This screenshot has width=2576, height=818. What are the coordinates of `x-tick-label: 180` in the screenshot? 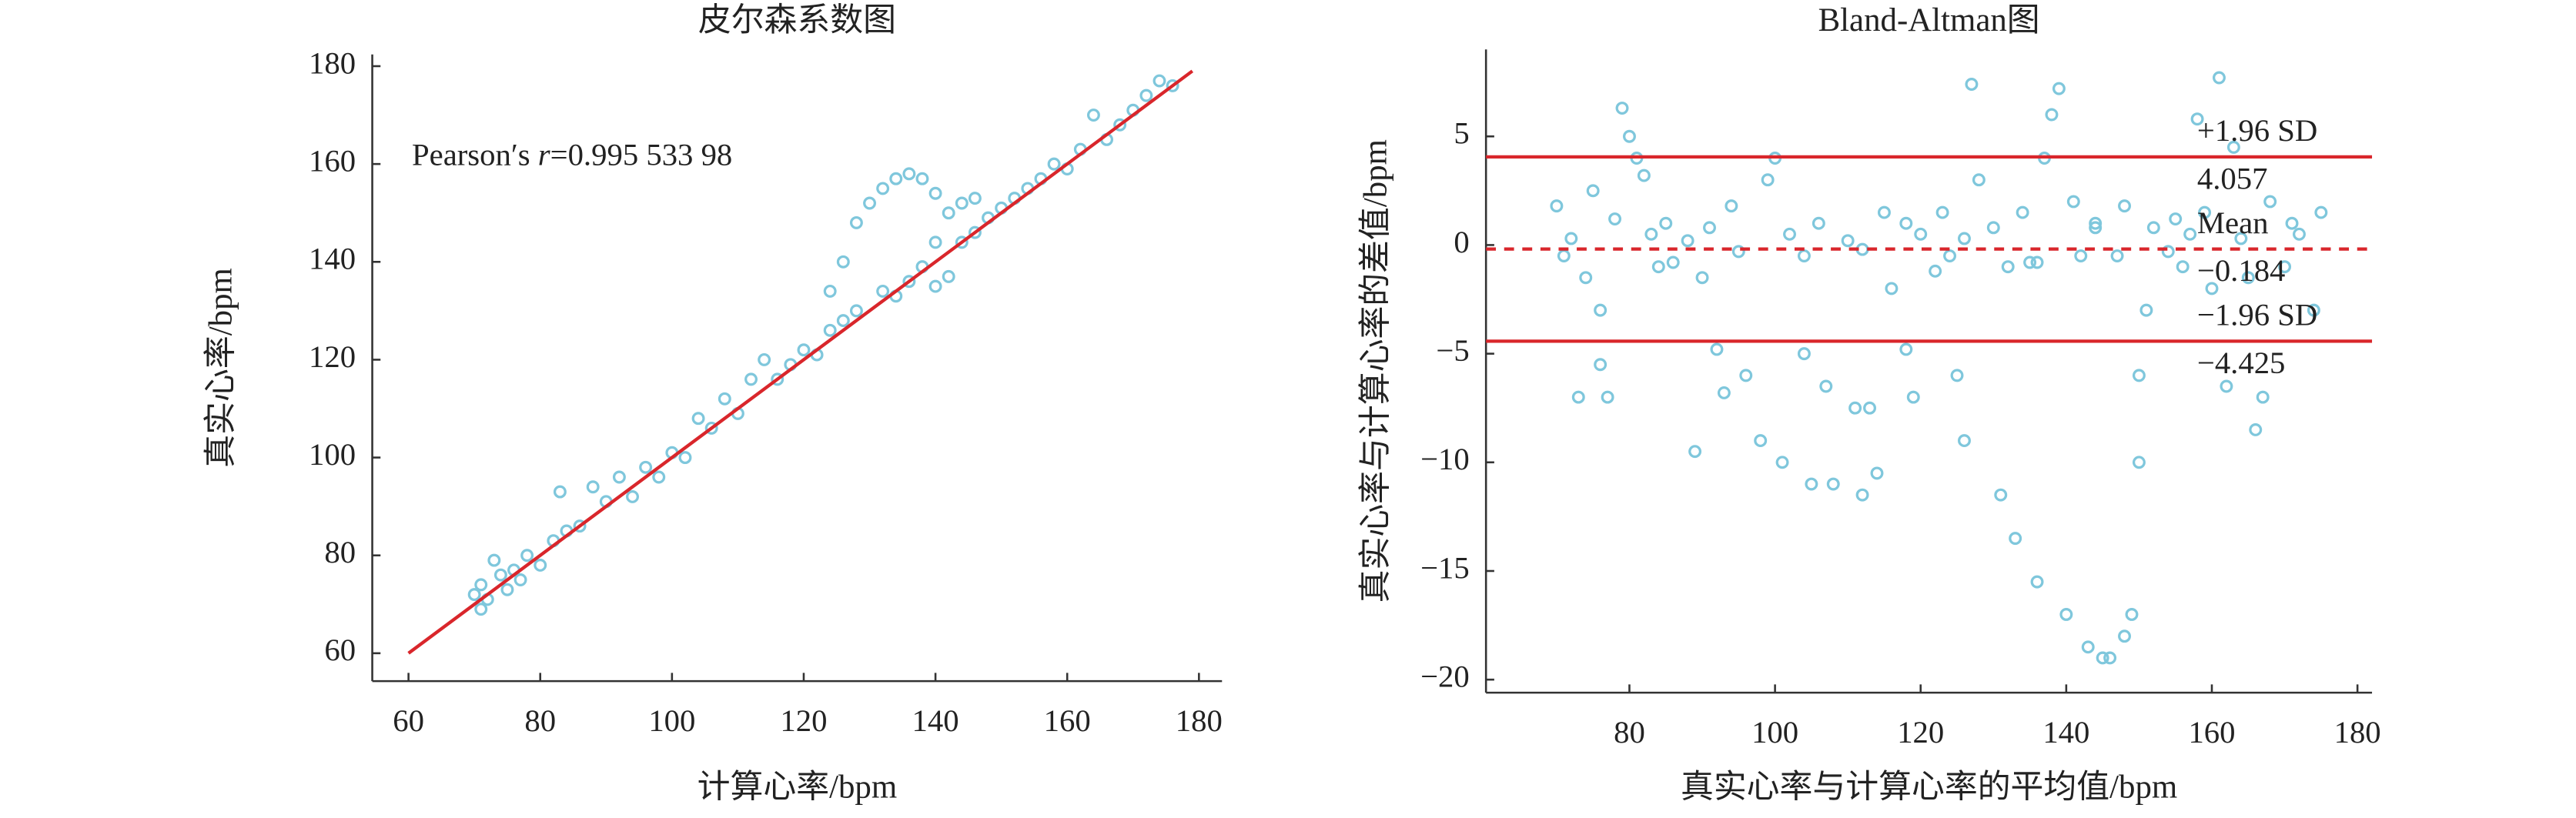 It's located at (2358, 732).